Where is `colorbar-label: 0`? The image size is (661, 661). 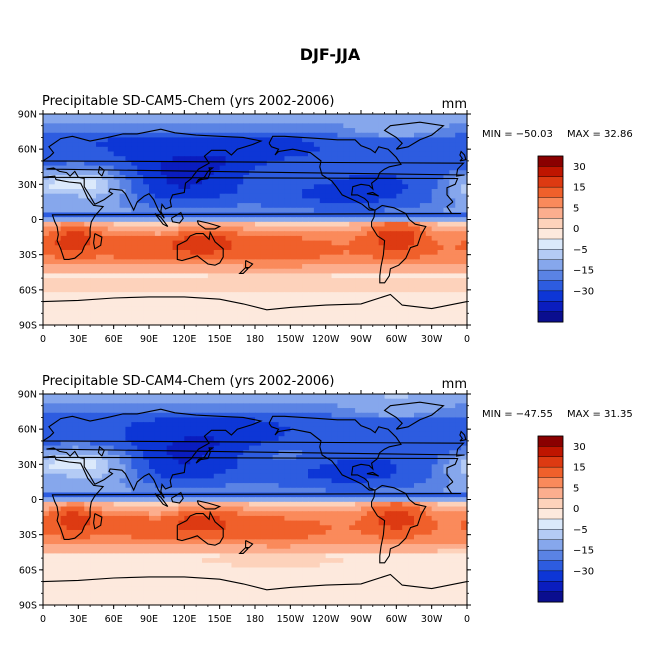 colorbar-label: 0 is located at coordinates (576, 229).